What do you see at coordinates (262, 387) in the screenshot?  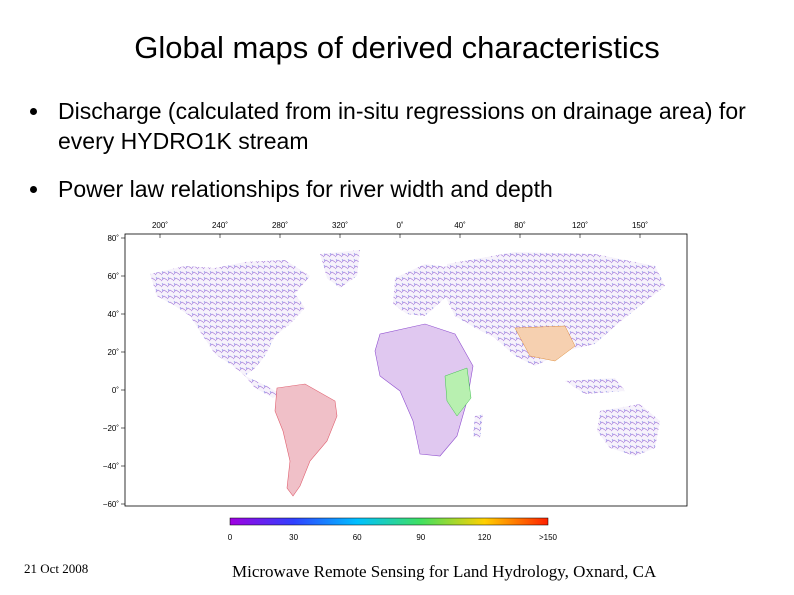 I see `central-america` at bounding box center [262, 387].